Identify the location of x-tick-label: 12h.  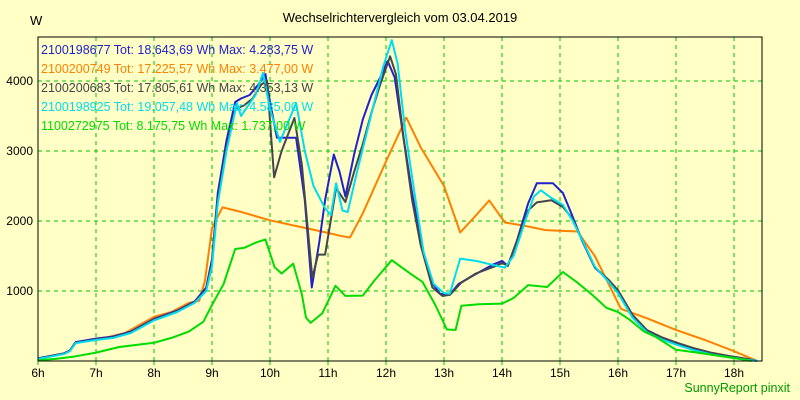
(386, 373).